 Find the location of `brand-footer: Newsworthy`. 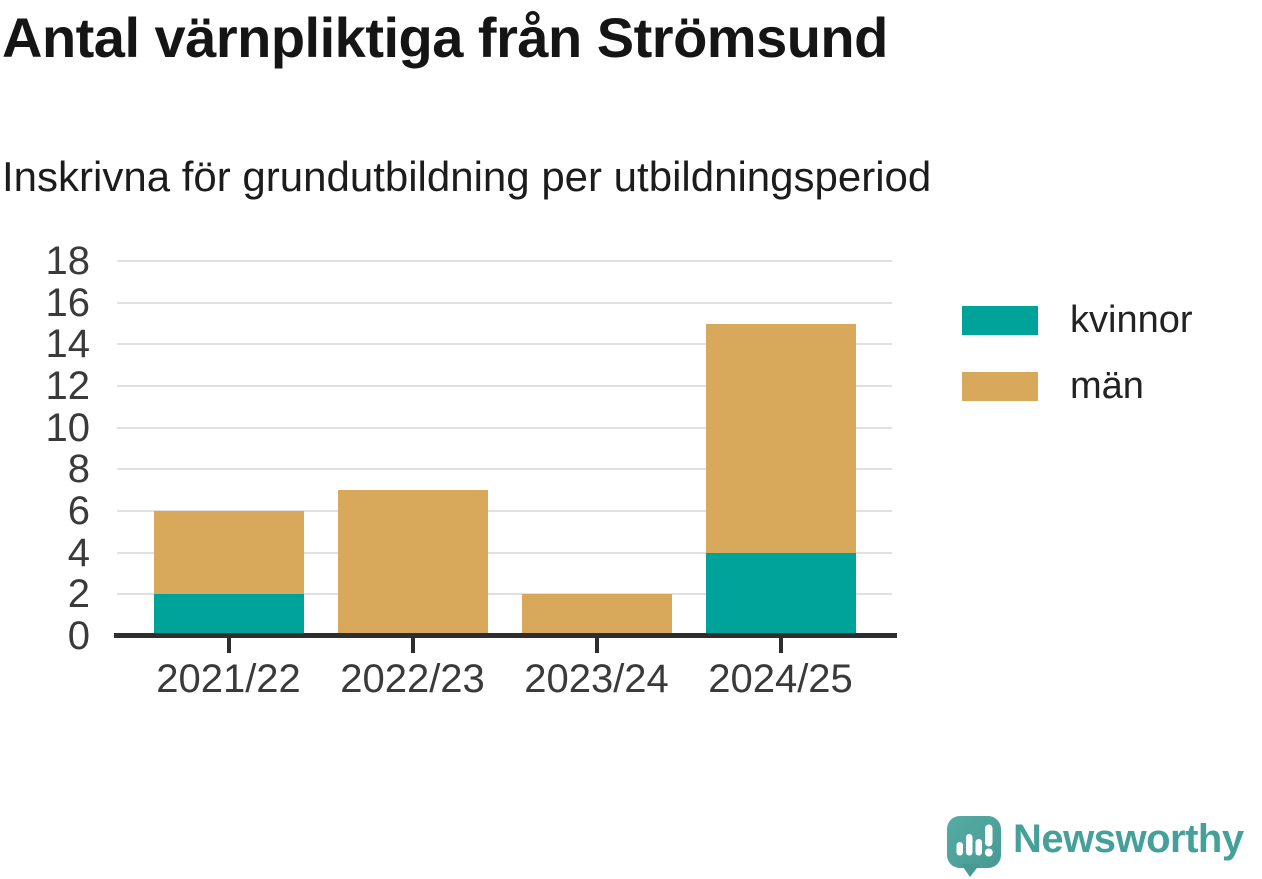

brand-footer: Newsworthy is located at coordinates (1095, 846).